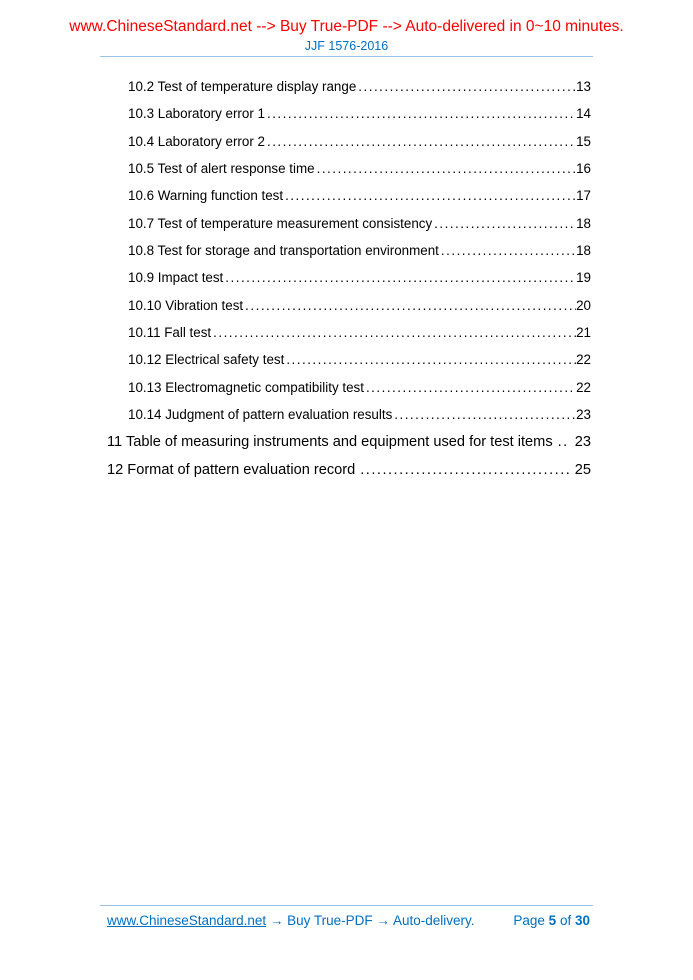  Describe the element at coordinates (196, 114) in the screenshot. I see `toc-entry-label: 10.3 Laboratory error 1` at that location.